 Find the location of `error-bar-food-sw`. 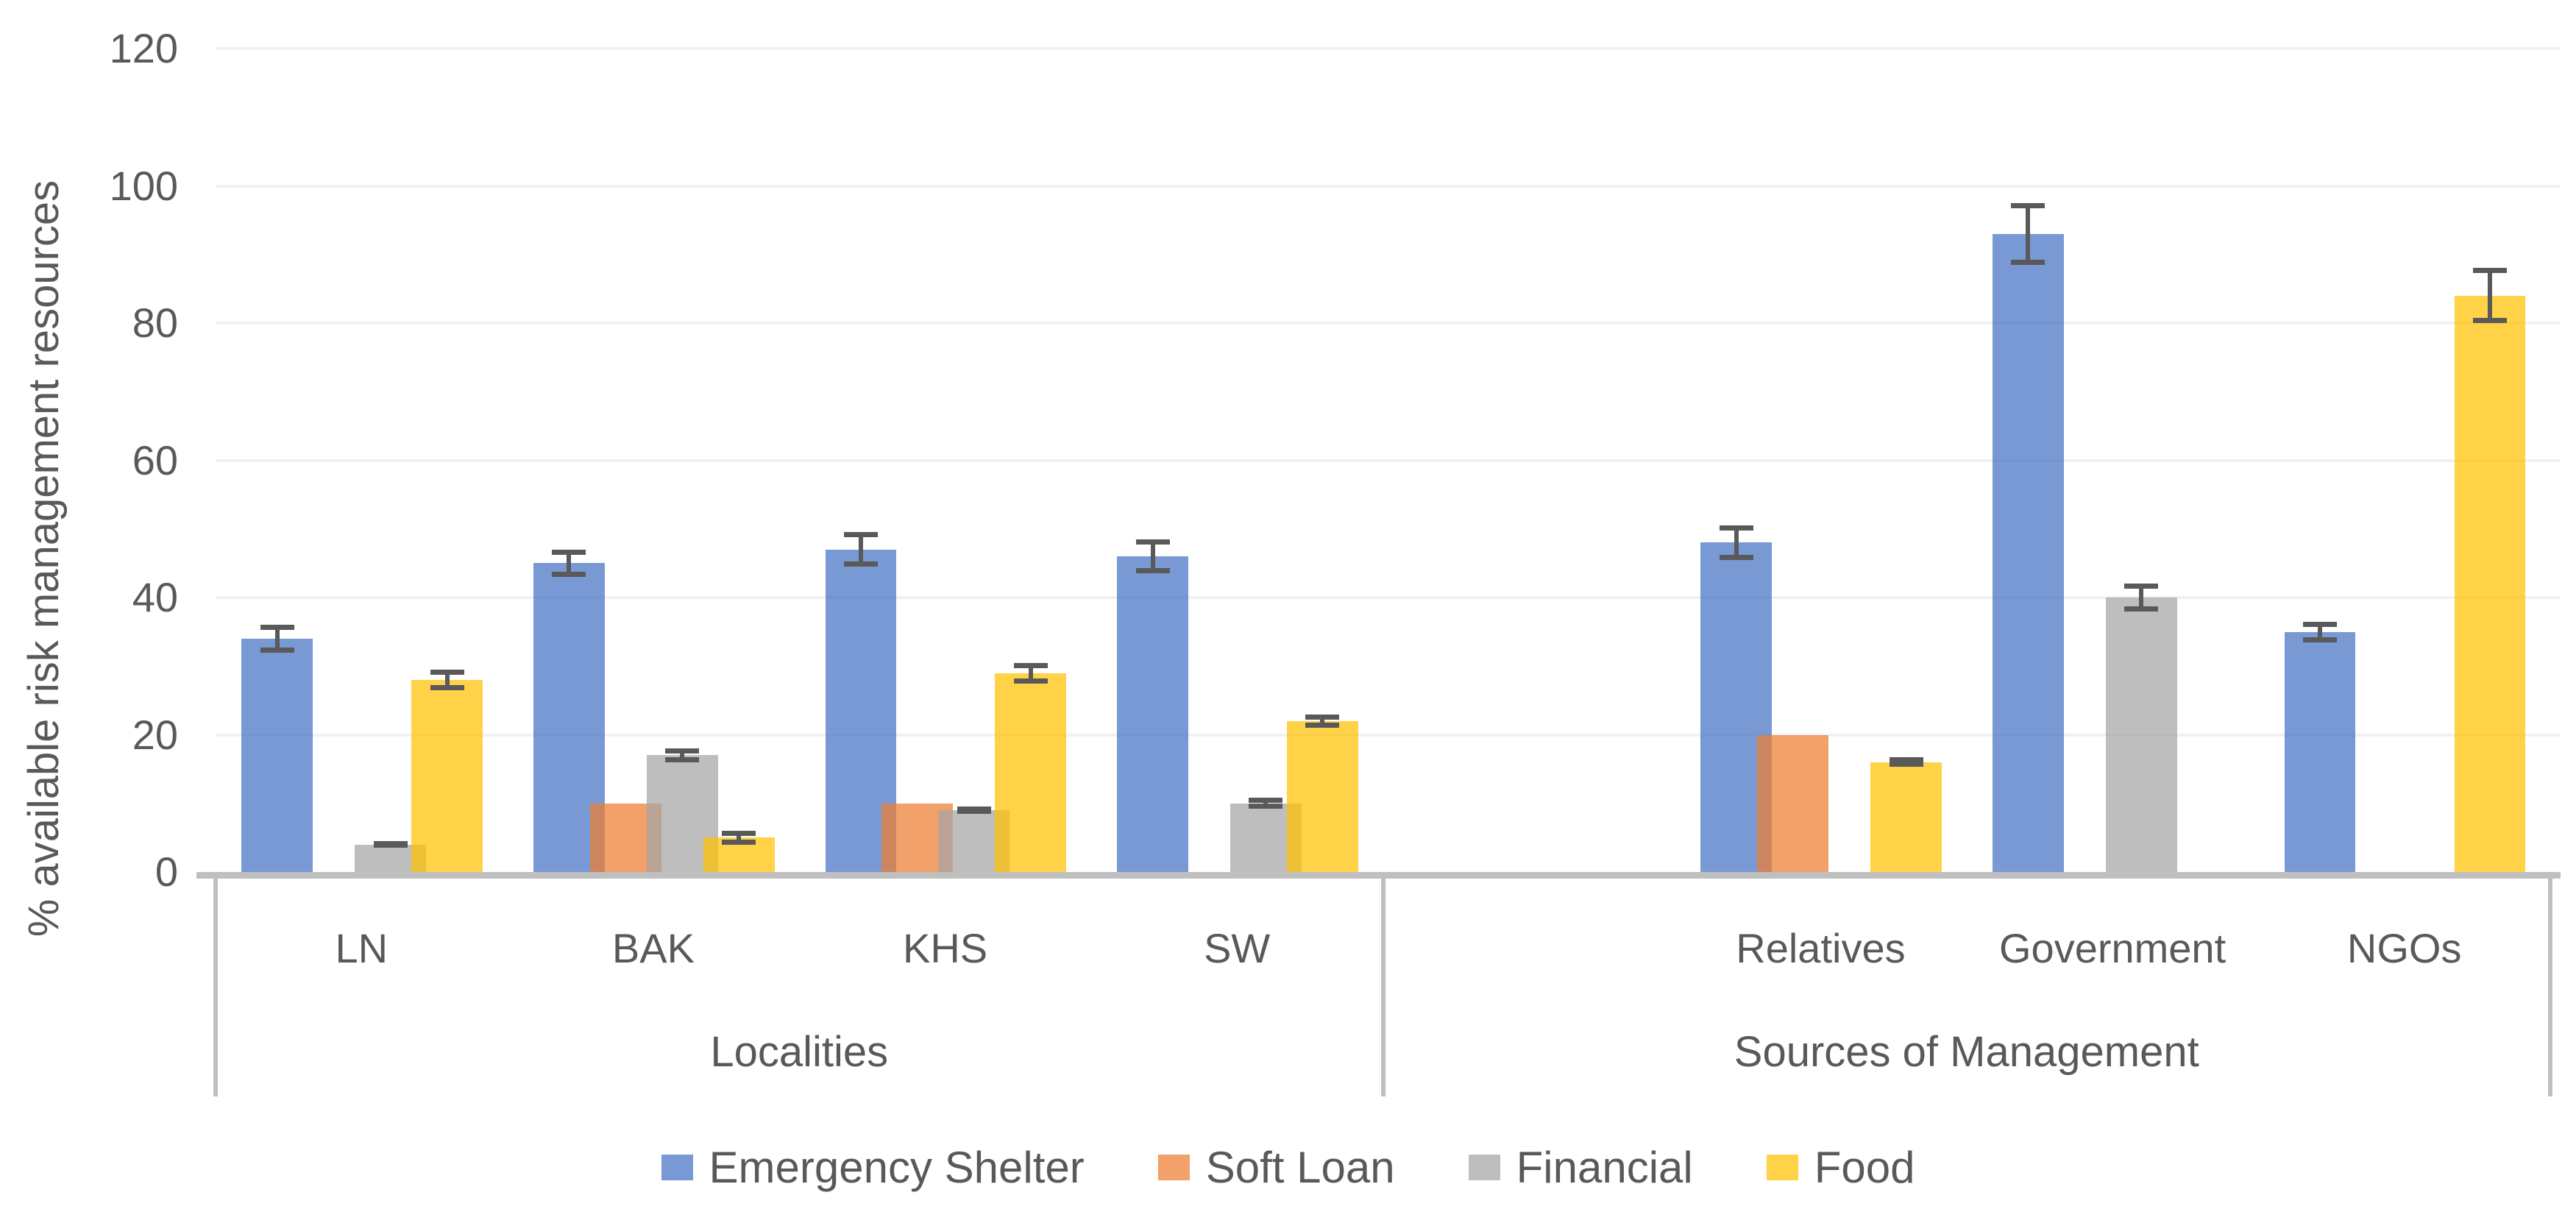

error-bar-food-sw is located at coordinates (1322, 721).